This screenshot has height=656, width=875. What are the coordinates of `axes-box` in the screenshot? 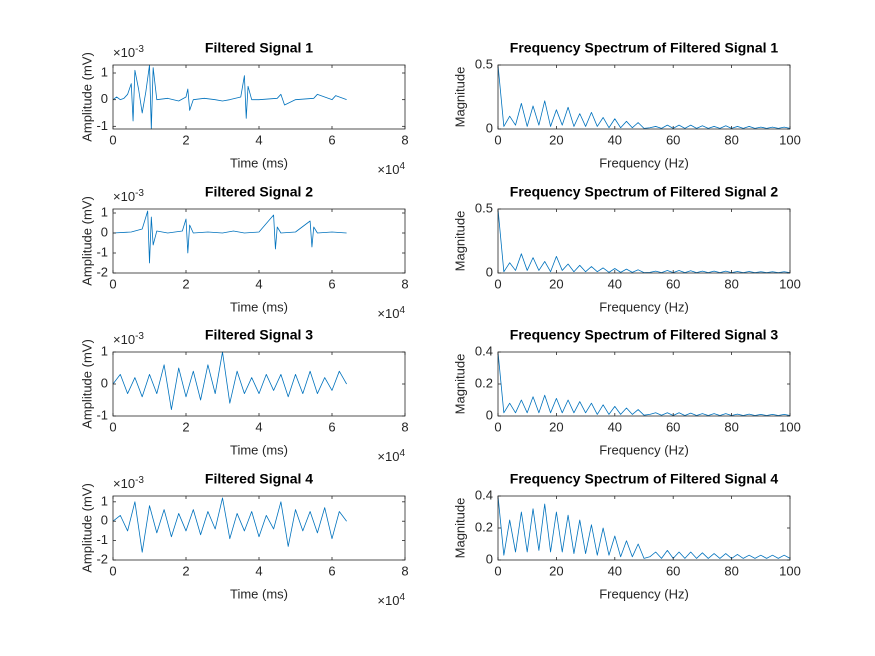 It's located at (644, 97).